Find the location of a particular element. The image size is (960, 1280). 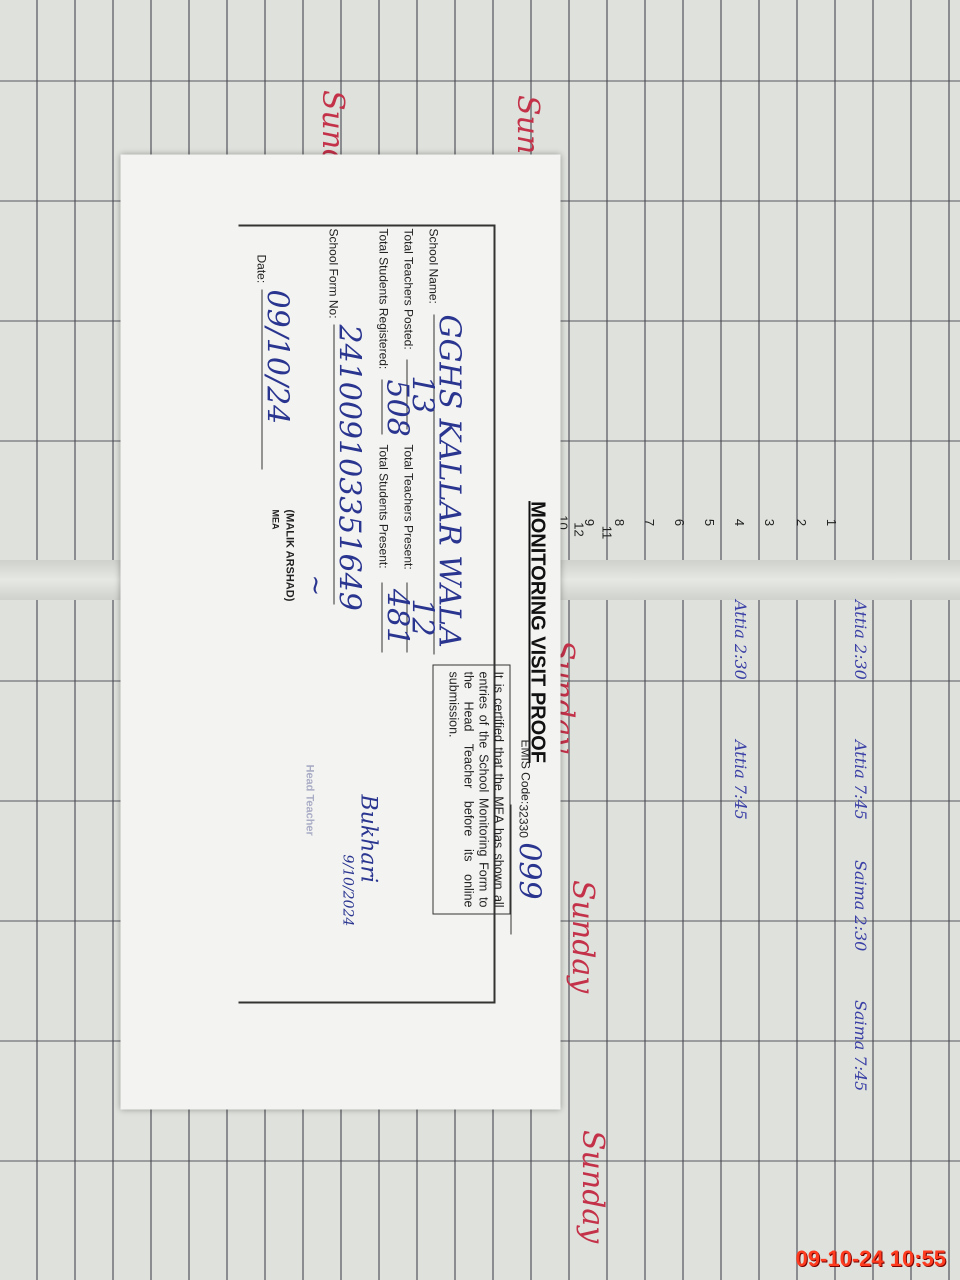

emis-code-label: EMIS Code: is located at coordinates (525, 772).